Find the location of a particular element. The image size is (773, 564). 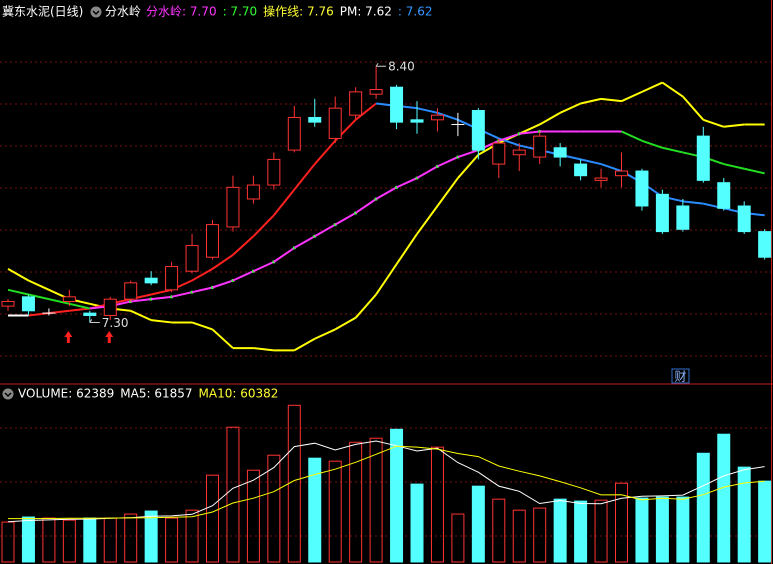

annotation-label: 8.40 is located at coordinates (401, 67).